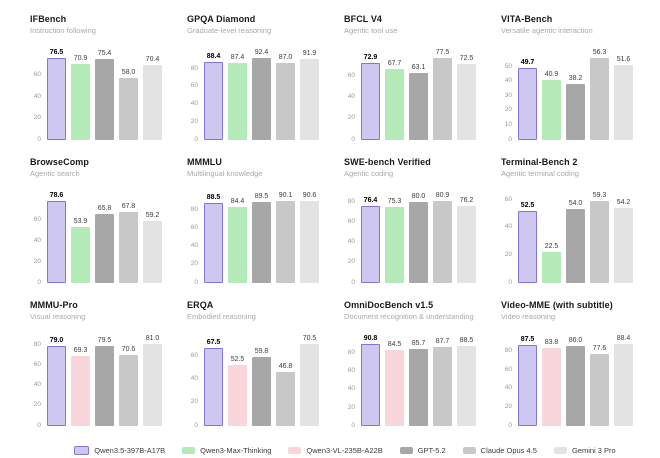 This screenshot has width=660, height=458. I want to click on legend-item-qwen3-vl-235b-a22b: Qwen3-VL-235B-A22B, so click(335, 450).